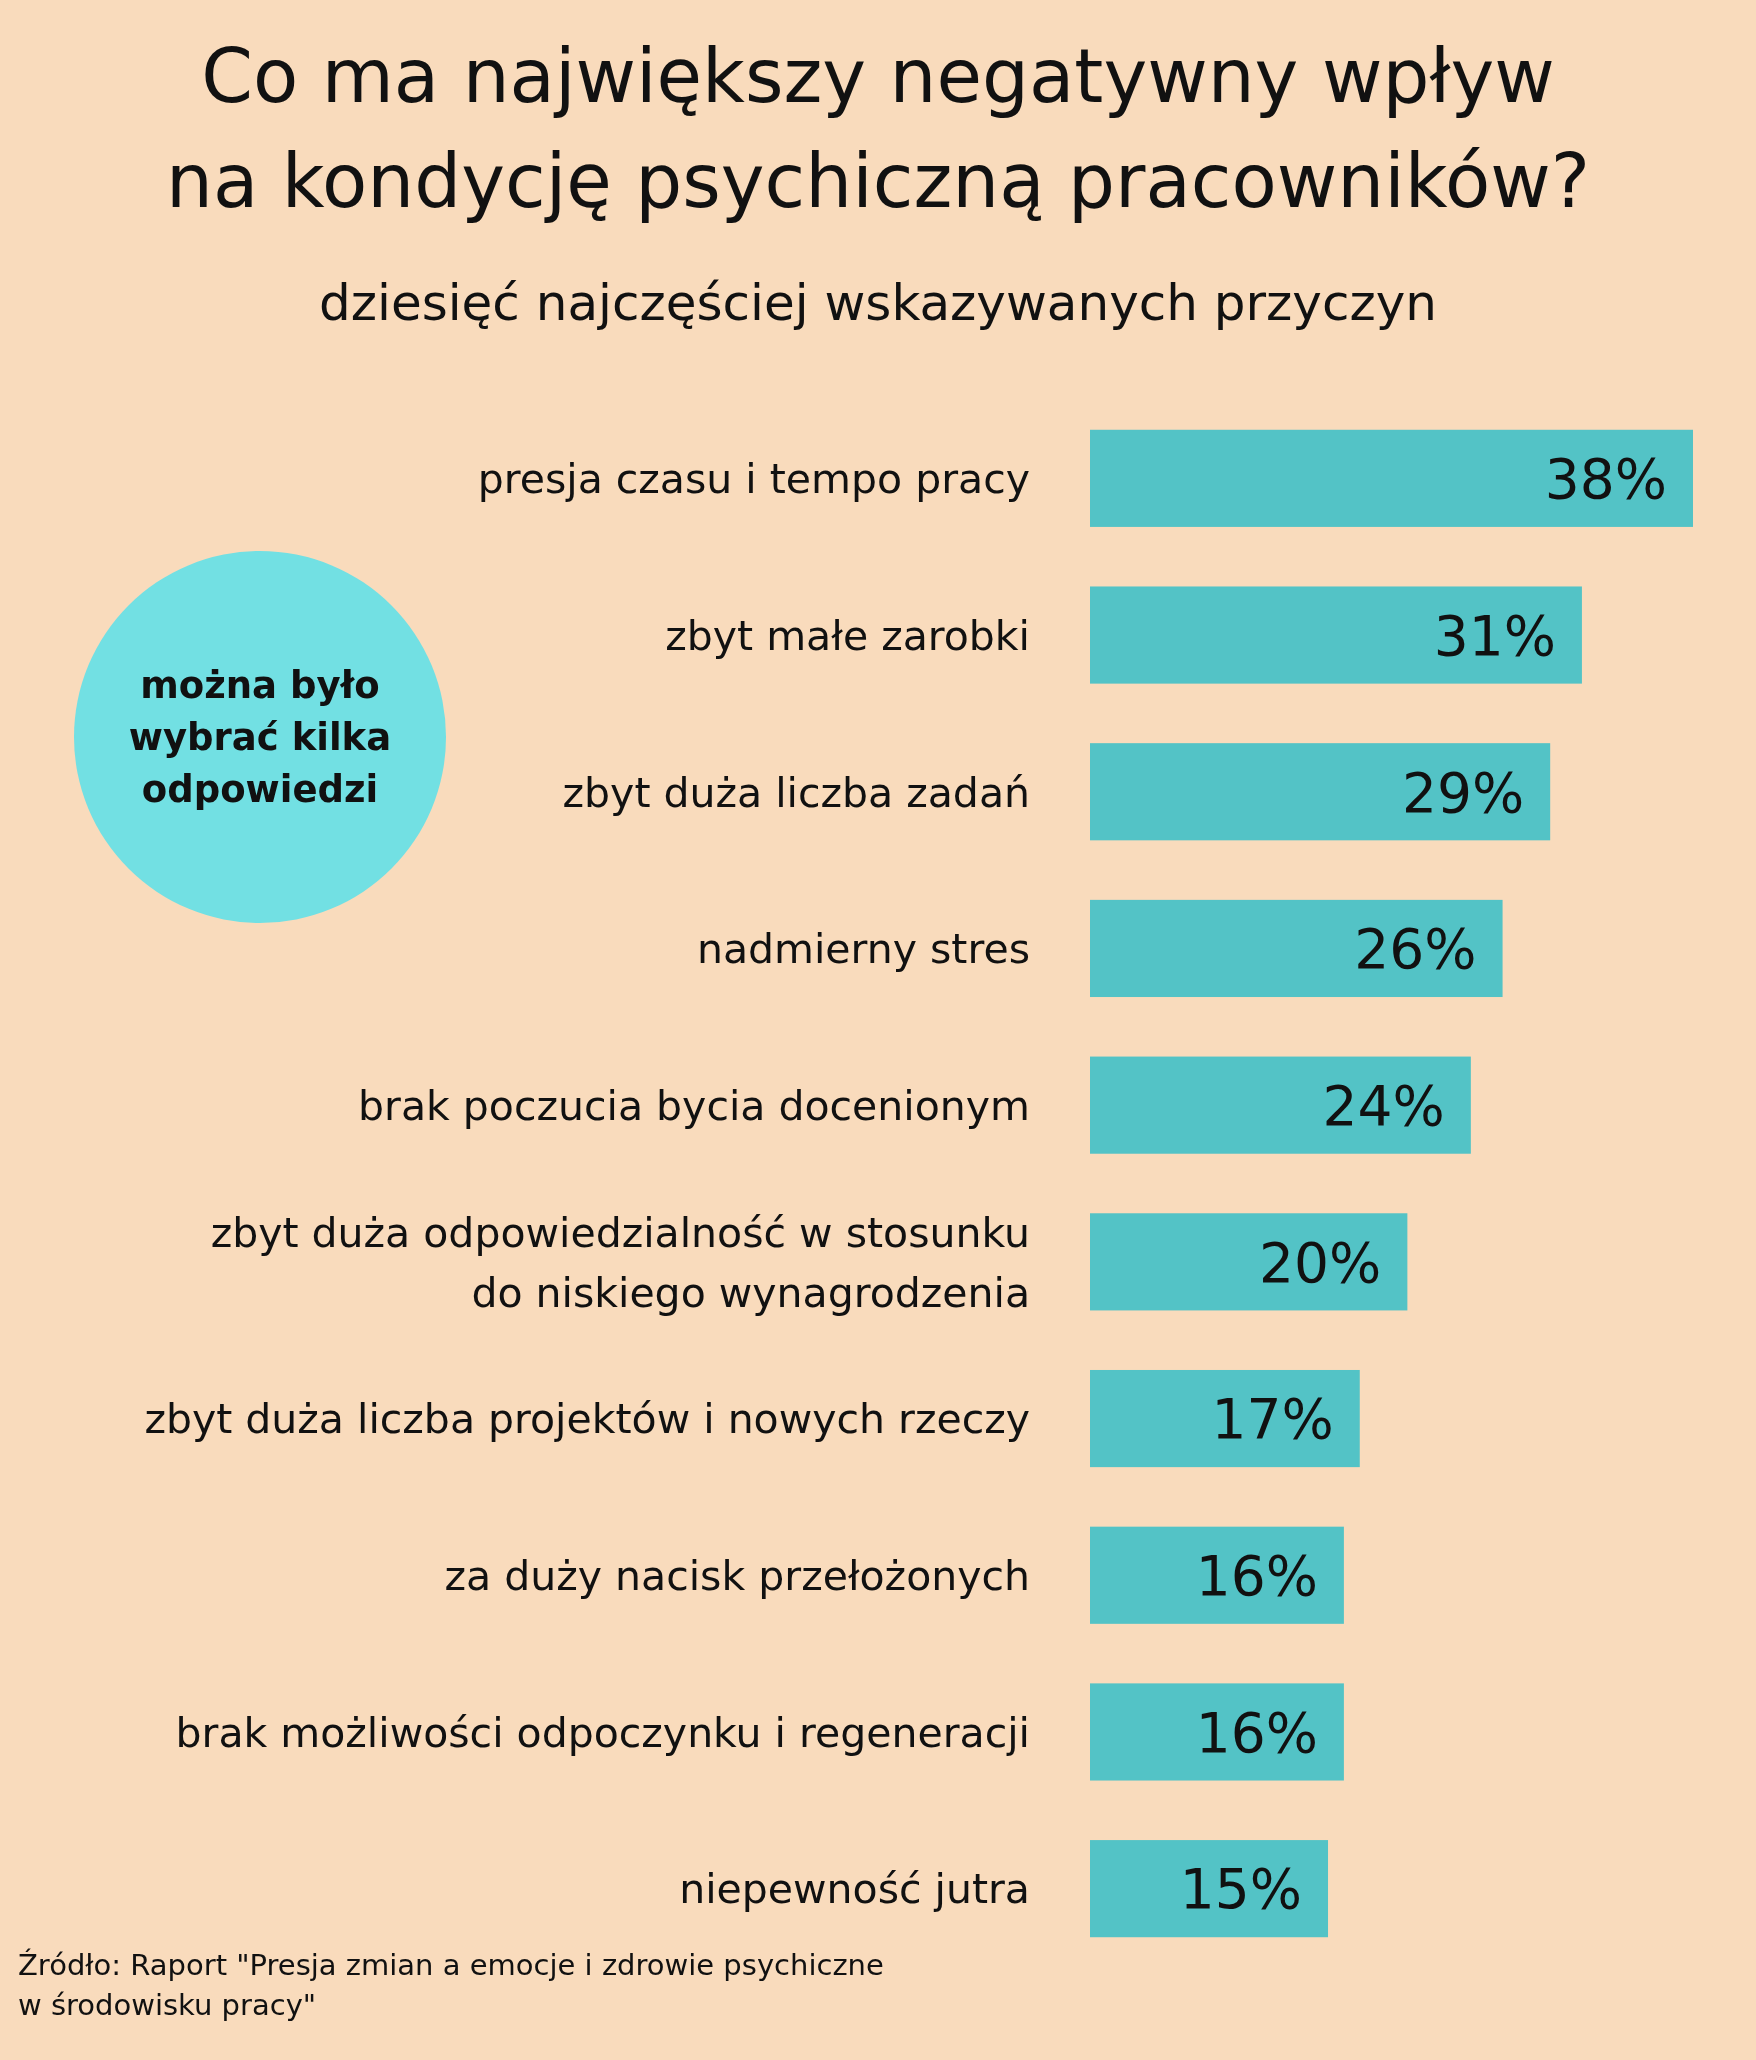 The width and height of the screenshot is (1756, 2060). I want to click on y-tick-label: nadmierny stres, so click(863, 949).